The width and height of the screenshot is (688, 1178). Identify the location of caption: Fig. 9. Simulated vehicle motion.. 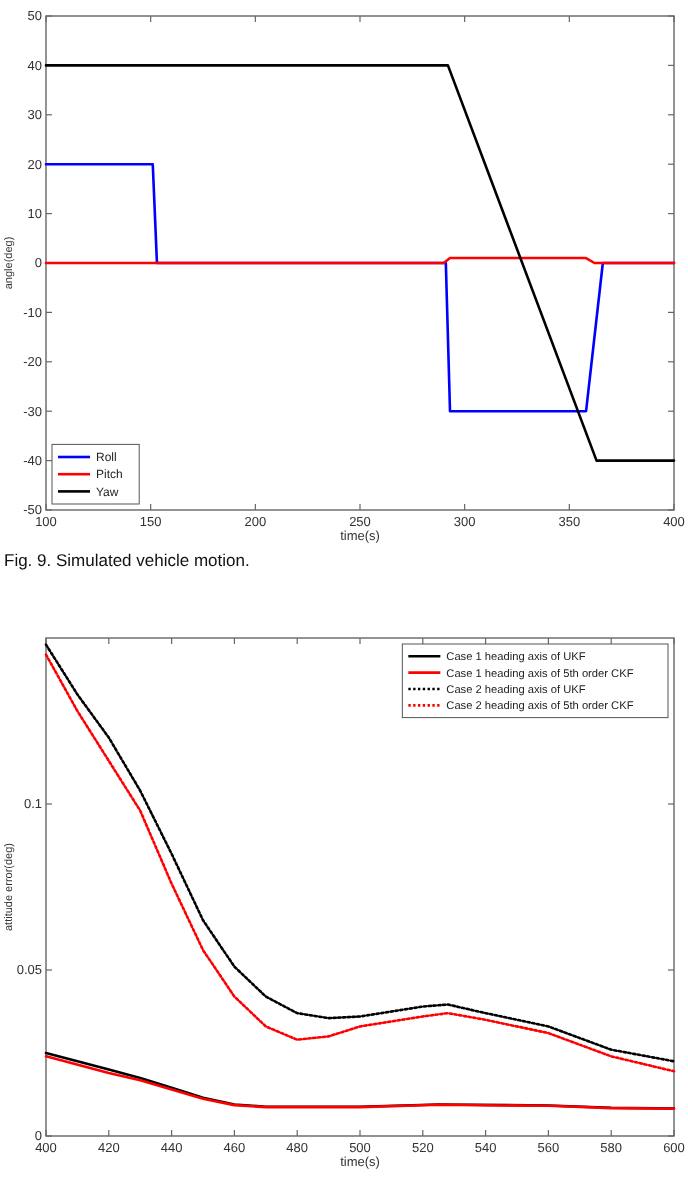
(127, 560).